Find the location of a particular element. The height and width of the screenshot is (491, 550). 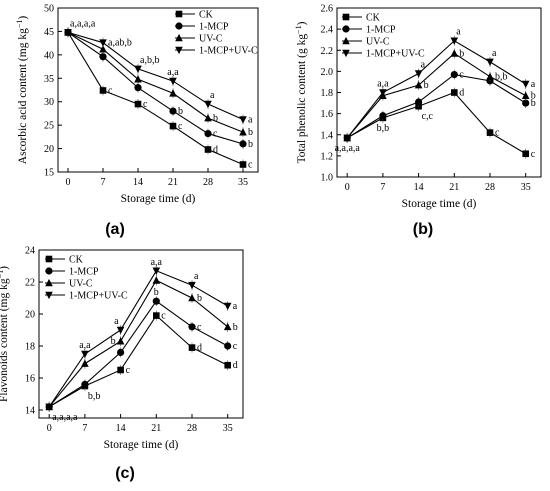

y-axis-label: Flavonoids content (mg kg−1) is located at coordinates (5, 334).